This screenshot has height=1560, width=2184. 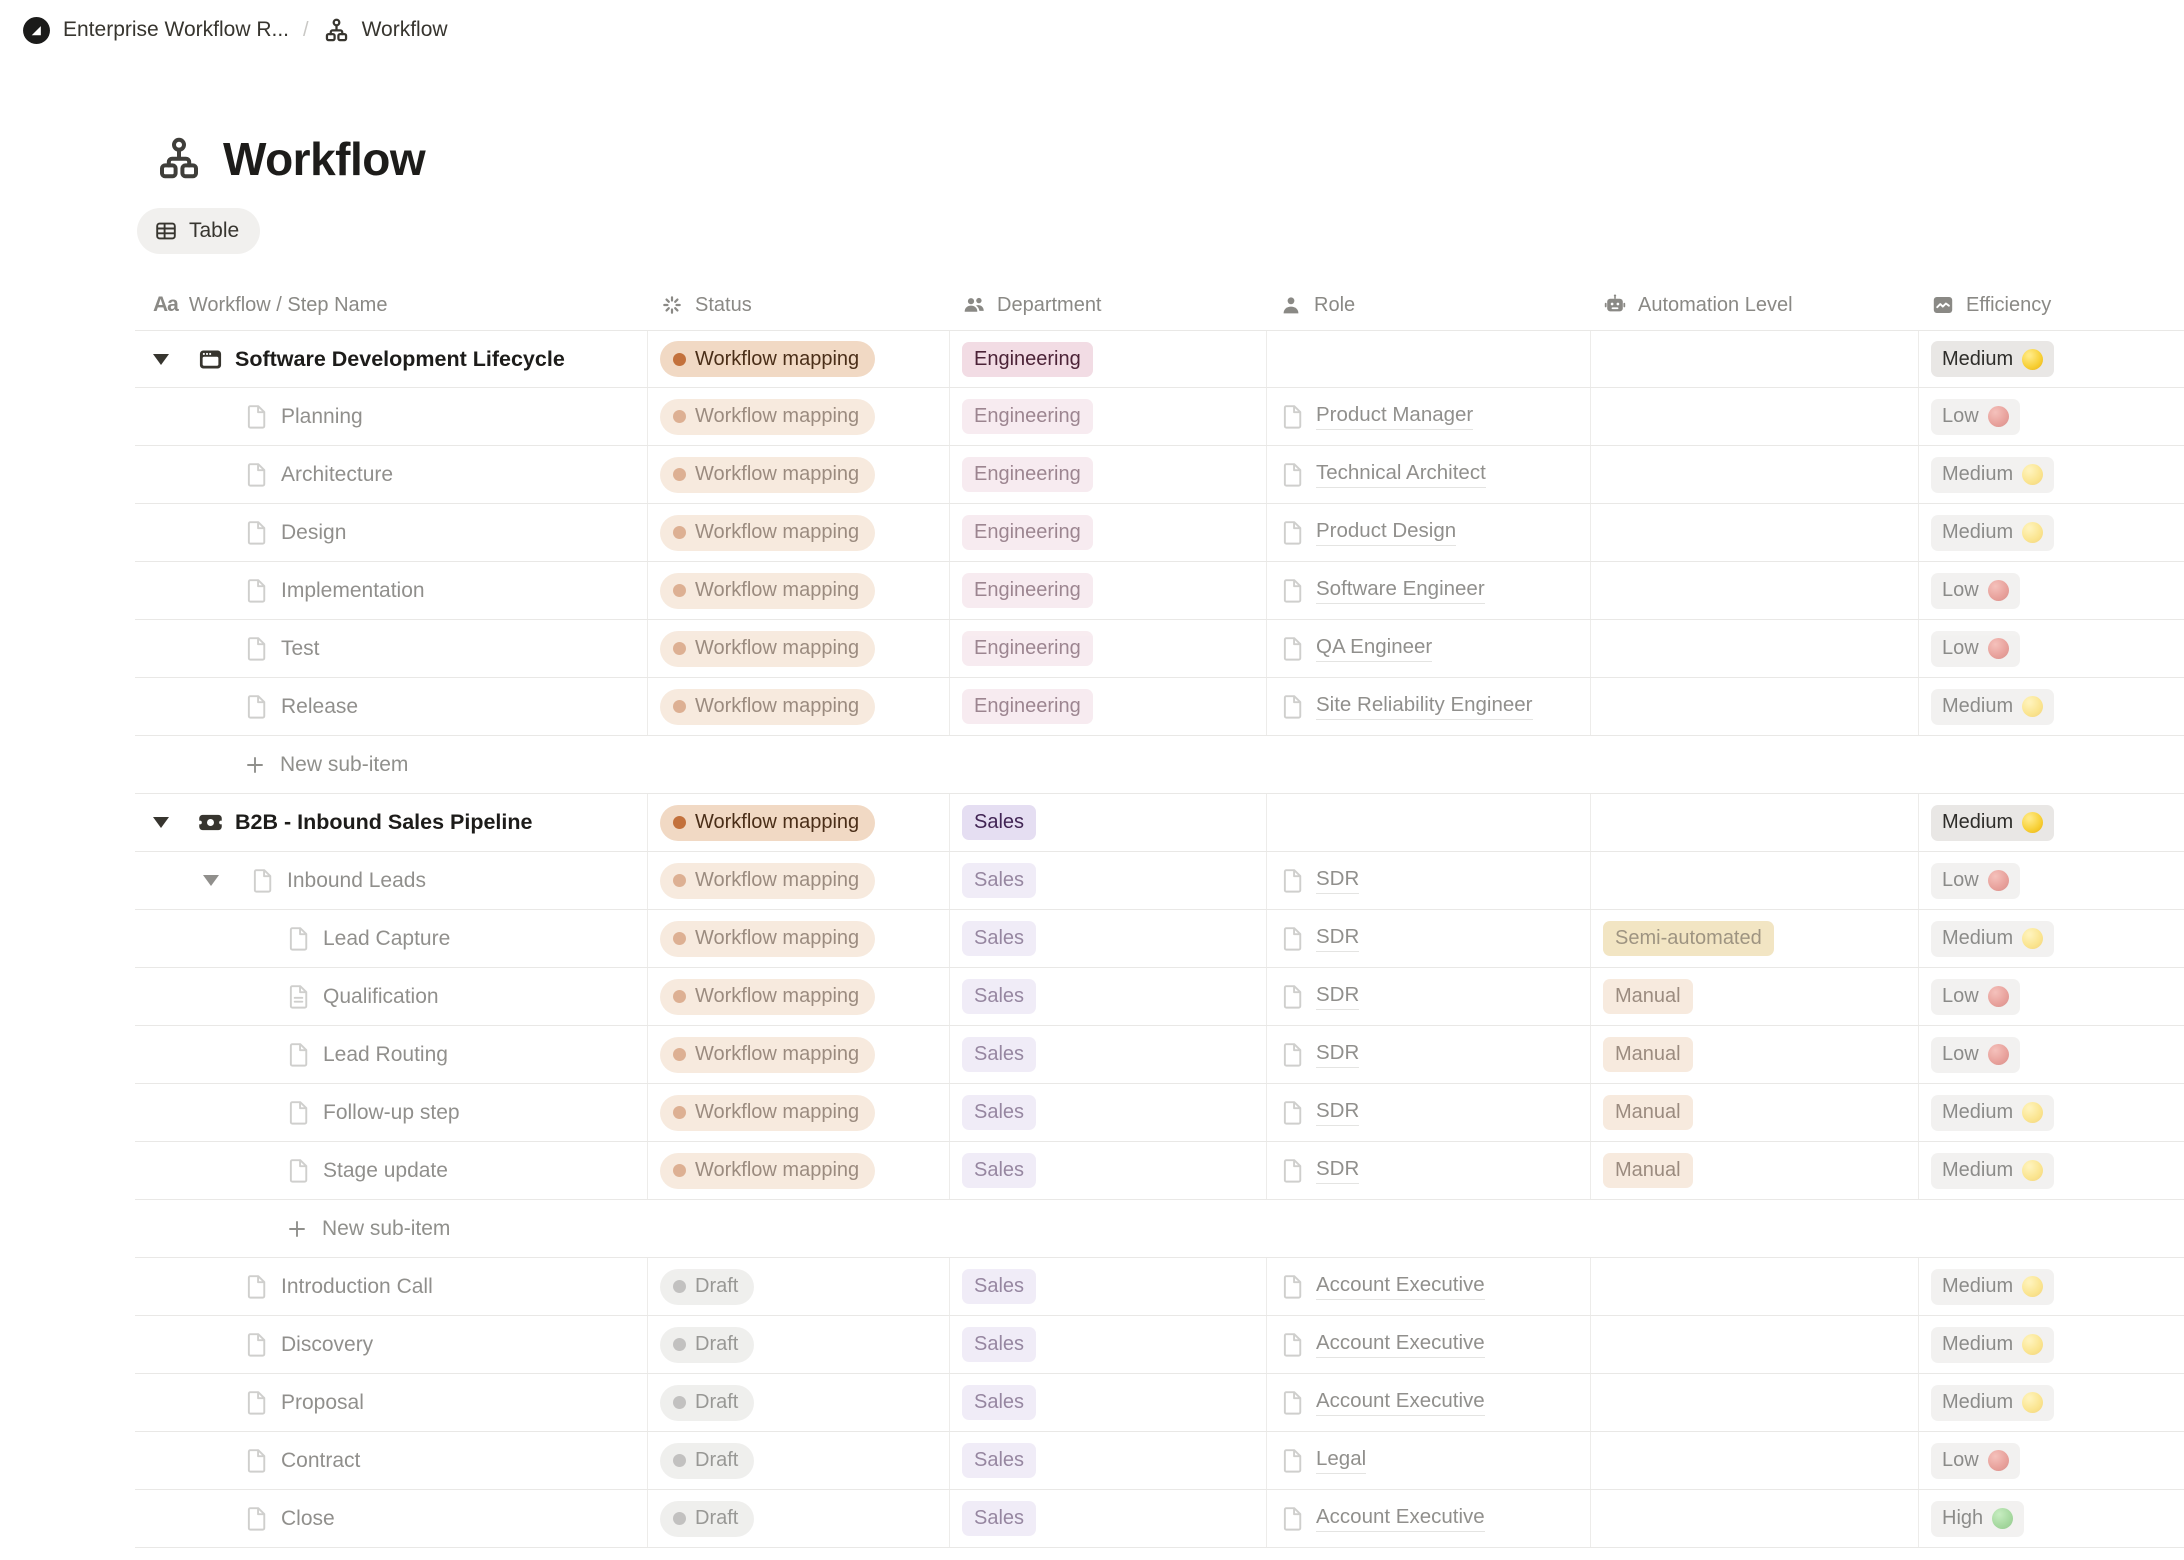 I want to click on new-sub-item-button: New sub-item, so click(x=1159, y=764).